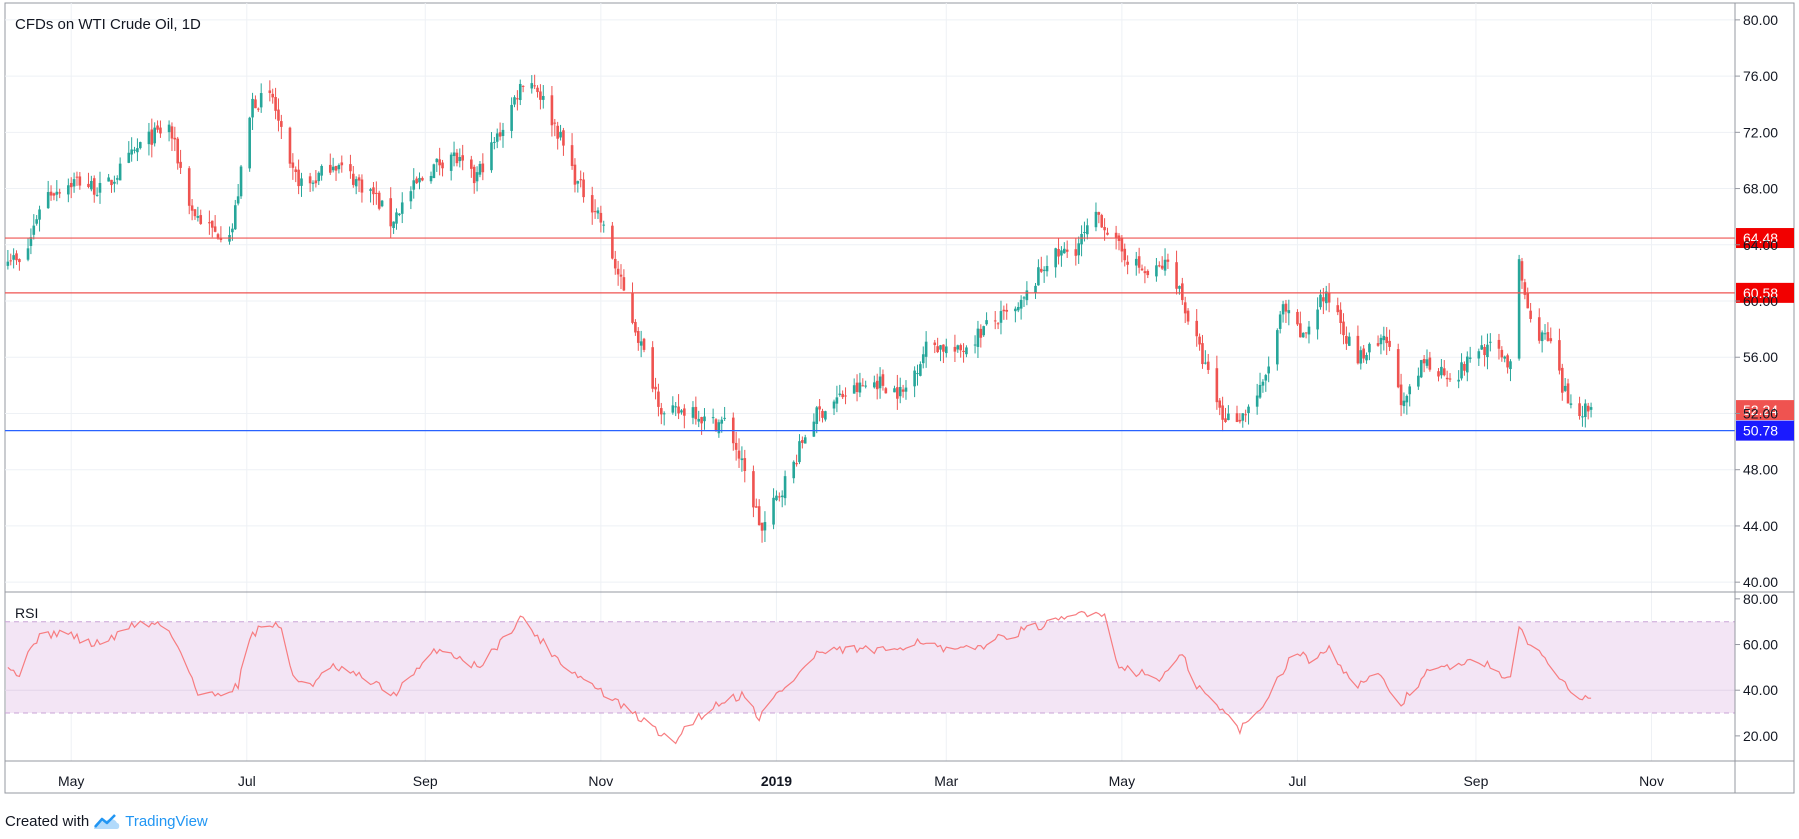 The image size is (1799, 839). I want to click on x-tick-label: 2019, so click(776, 781).